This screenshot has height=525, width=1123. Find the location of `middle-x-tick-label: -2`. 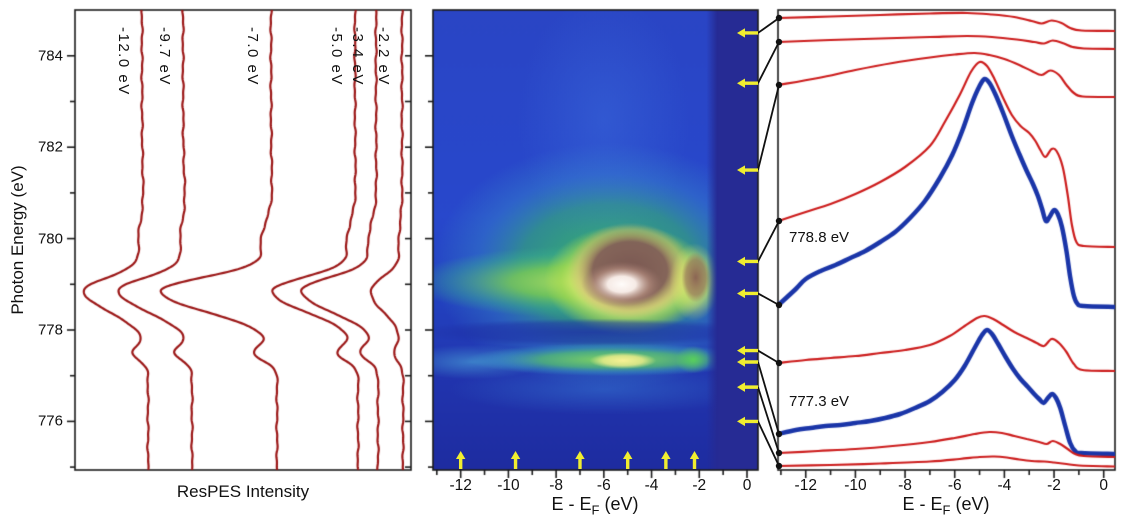

middle-x-tick-label: -2 is located at coordinates (699, 485).